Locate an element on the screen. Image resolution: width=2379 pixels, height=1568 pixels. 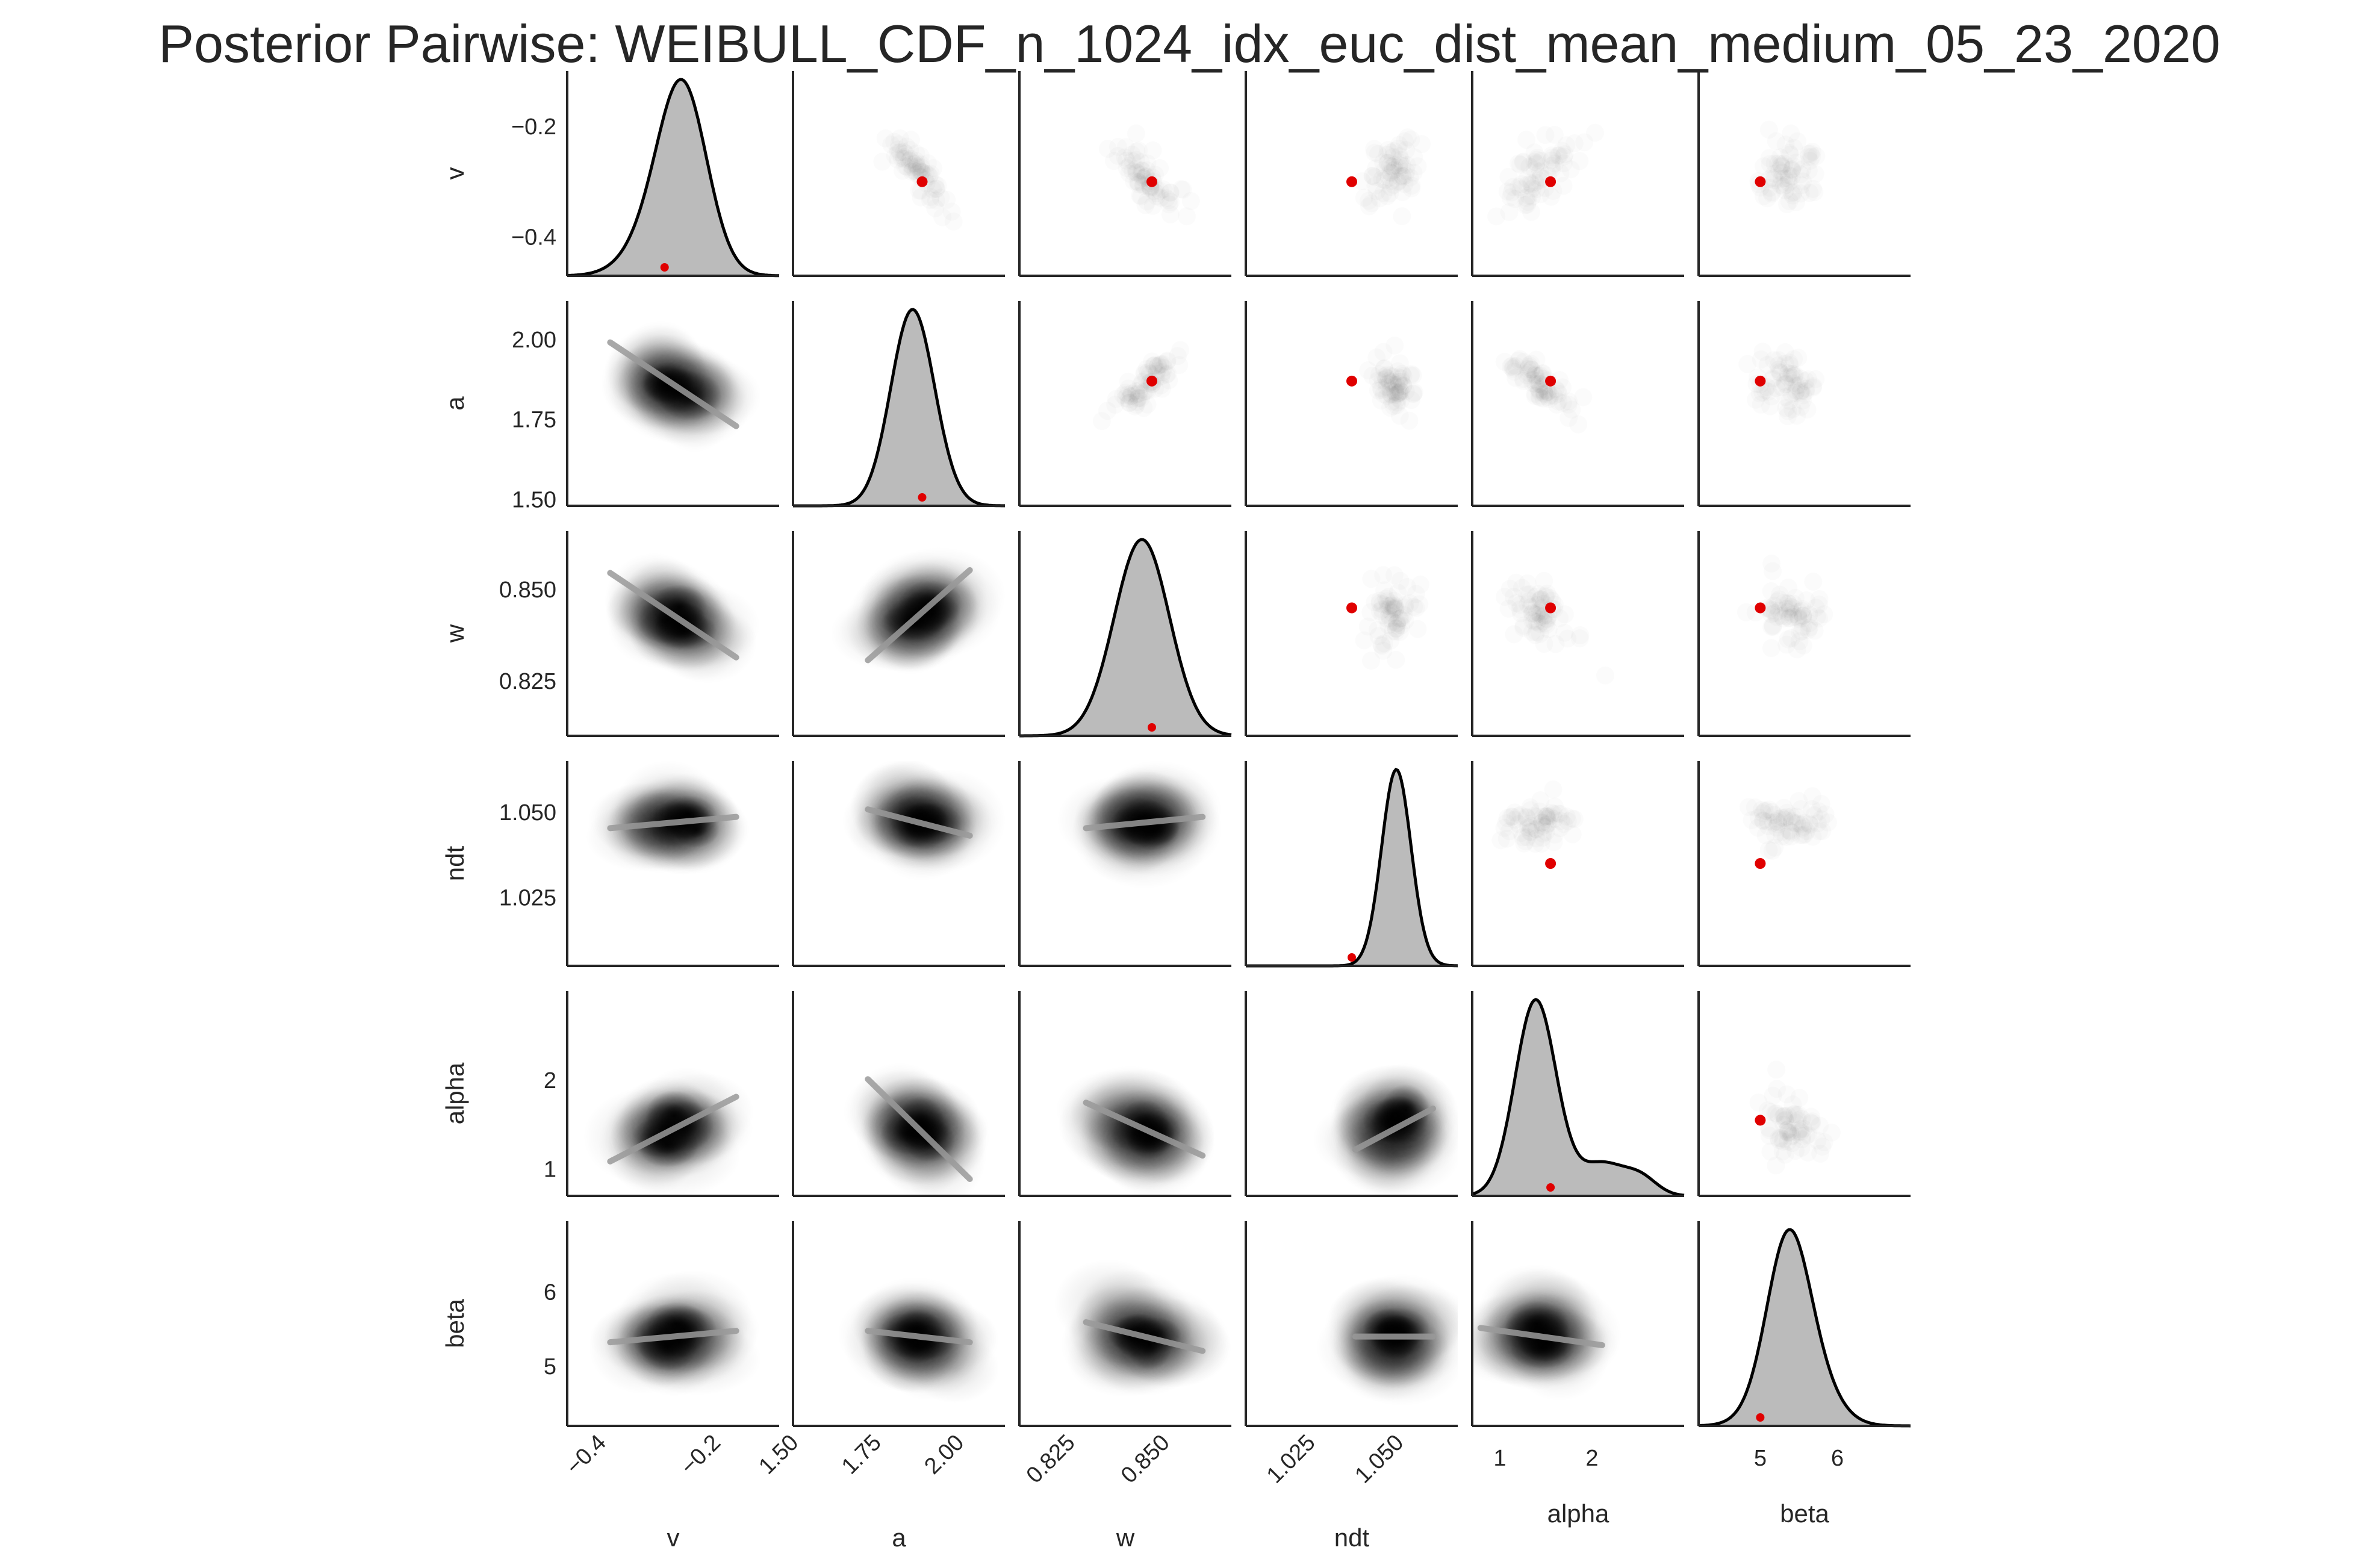
kde-fill-v is located at coordinates (673, 177).